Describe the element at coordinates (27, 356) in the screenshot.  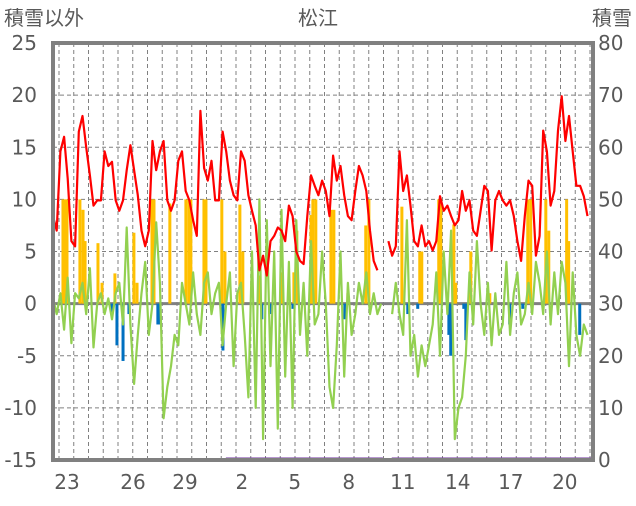
I see `left-tick-label: -5` at that location.